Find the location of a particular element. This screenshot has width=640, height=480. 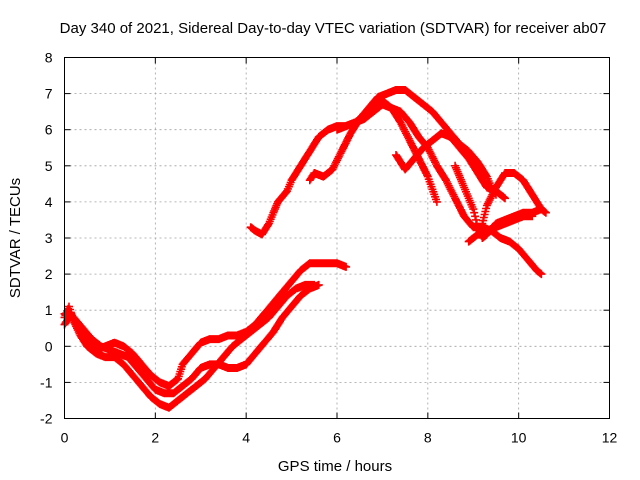

y-tick-label: 8 is located at coordinates (49, 58).